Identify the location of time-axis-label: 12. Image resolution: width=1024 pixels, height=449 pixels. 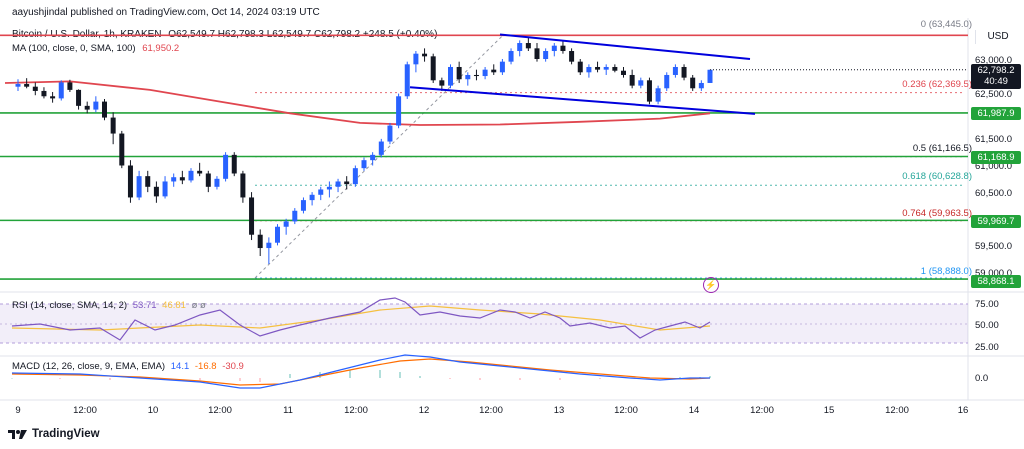
(424, 410).